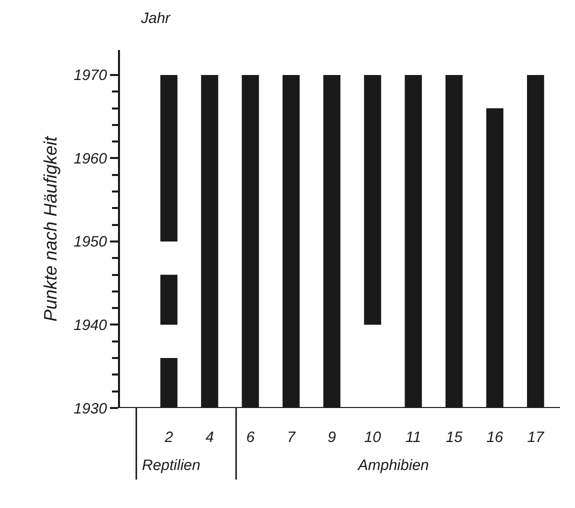  What do you see at coordinates (171, 465) in the screenshot?
I see `text: Reptilien` at bounding box center [171, 465].